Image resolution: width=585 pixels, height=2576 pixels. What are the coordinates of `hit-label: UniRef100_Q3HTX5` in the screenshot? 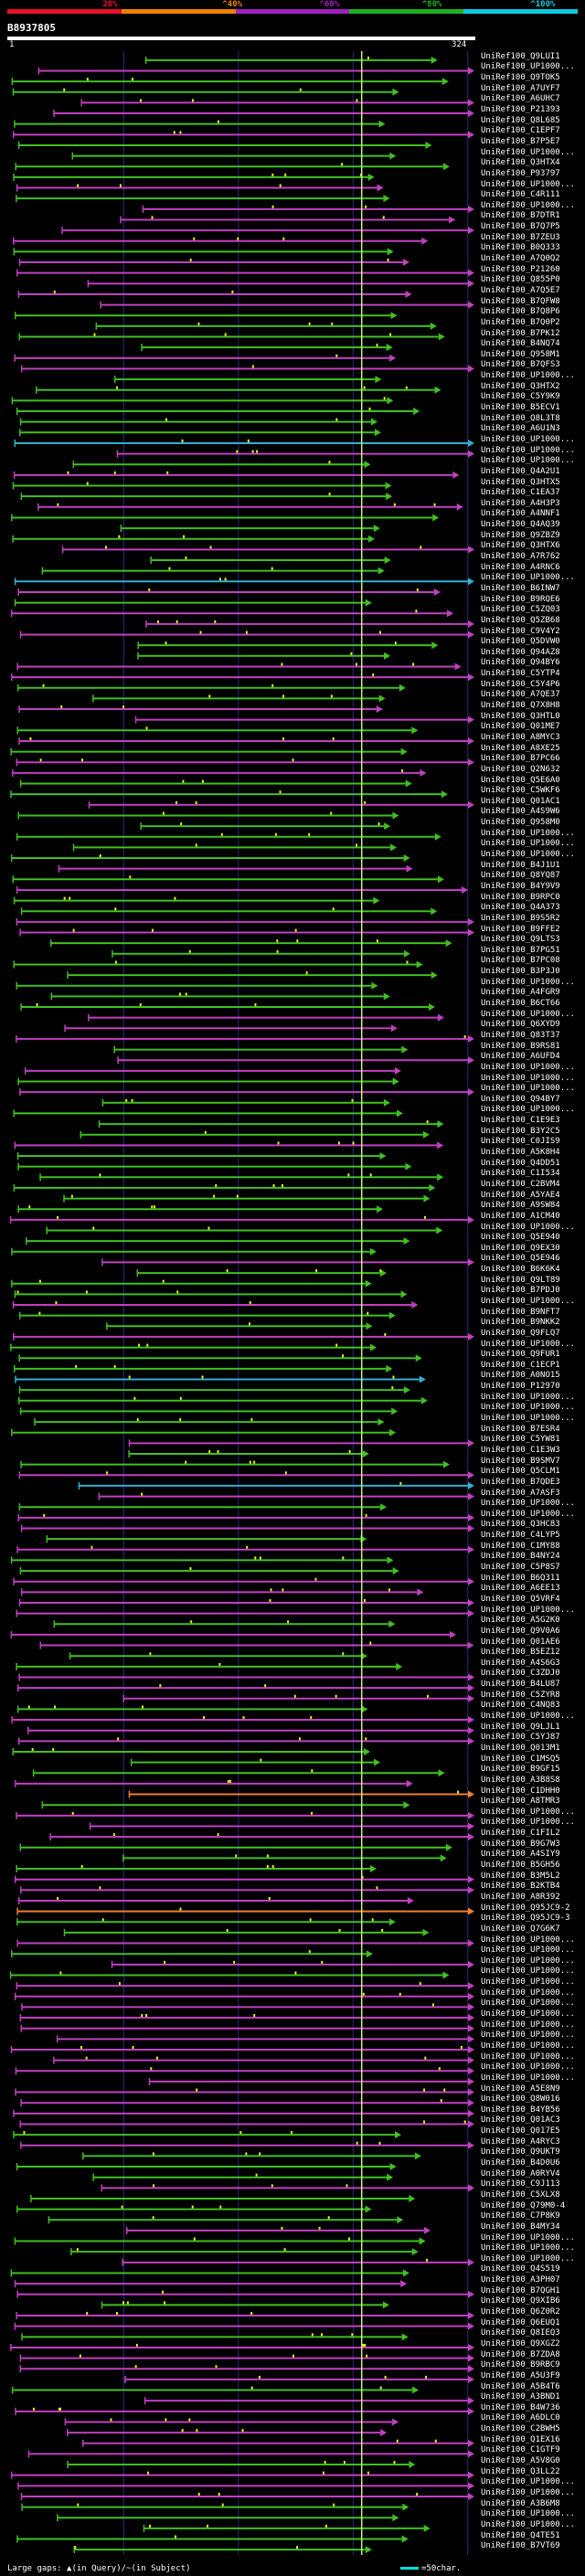 It's located at (520, 482).